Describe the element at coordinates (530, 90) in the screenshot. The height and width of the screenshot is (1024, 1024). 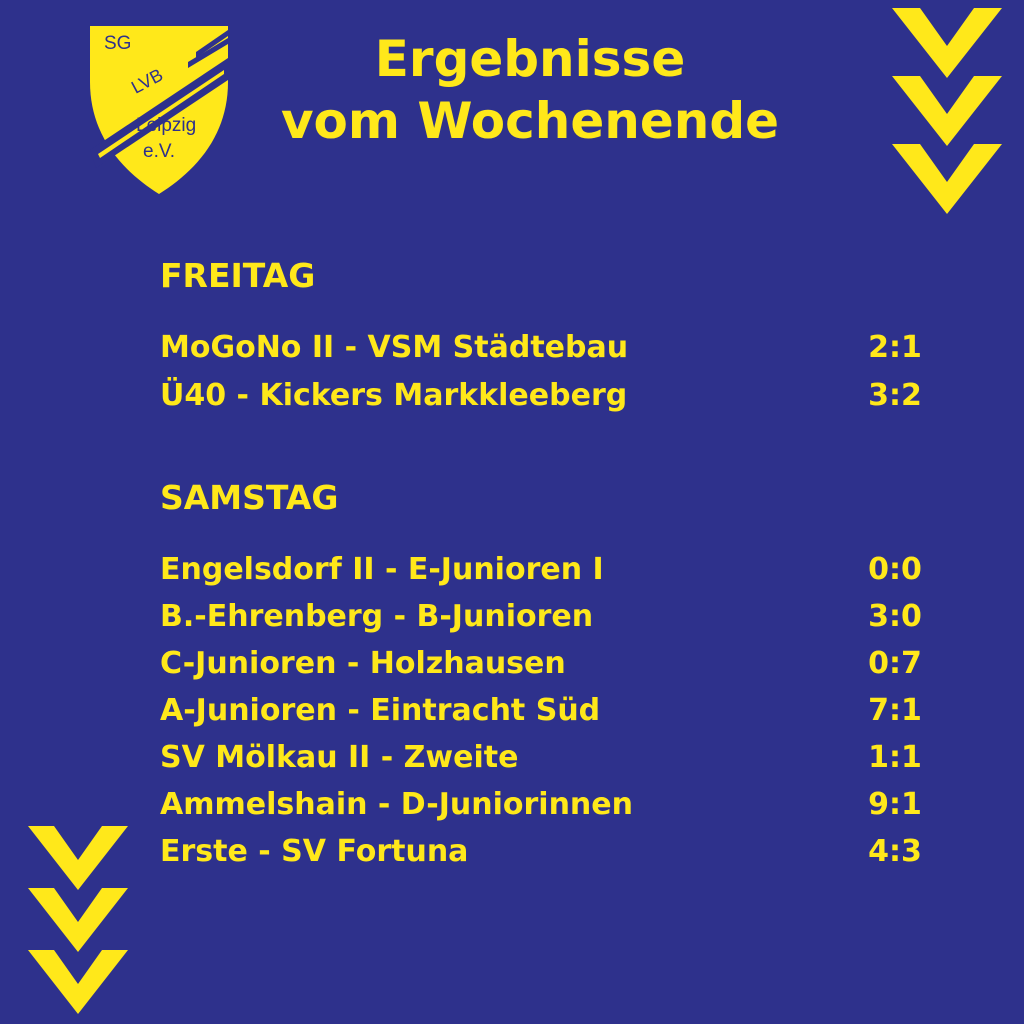
I see `page-title: Ergebnisse vom Wochenende` at that location.